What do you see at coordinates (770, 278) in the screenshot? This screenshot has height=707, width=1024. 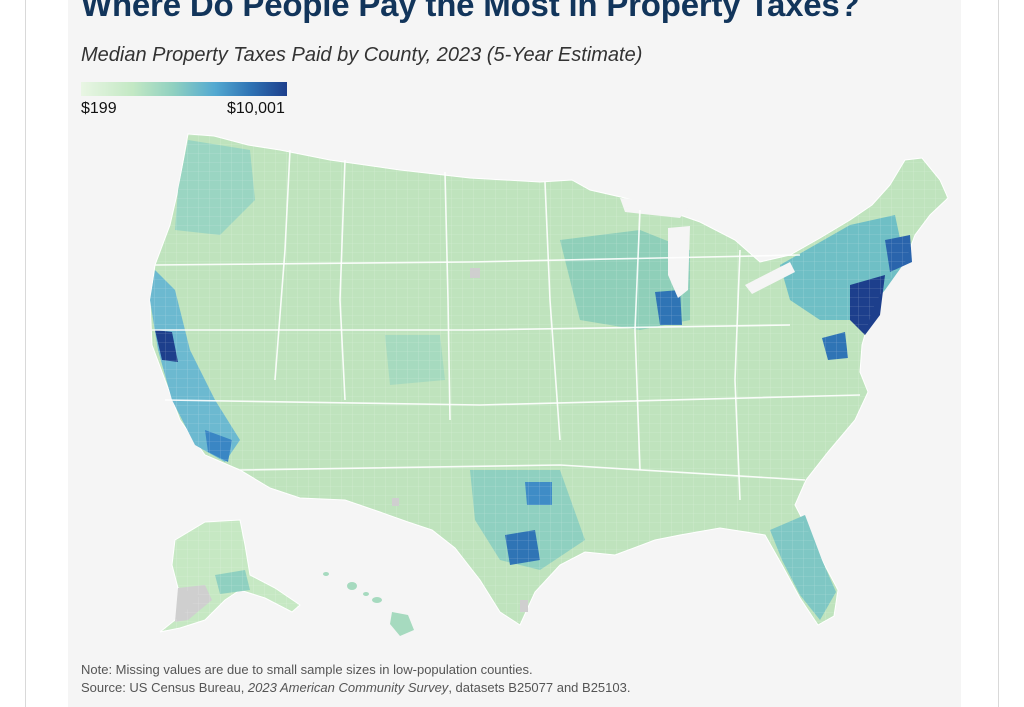 I see `lake-erie` at bounding box center [770, 278].